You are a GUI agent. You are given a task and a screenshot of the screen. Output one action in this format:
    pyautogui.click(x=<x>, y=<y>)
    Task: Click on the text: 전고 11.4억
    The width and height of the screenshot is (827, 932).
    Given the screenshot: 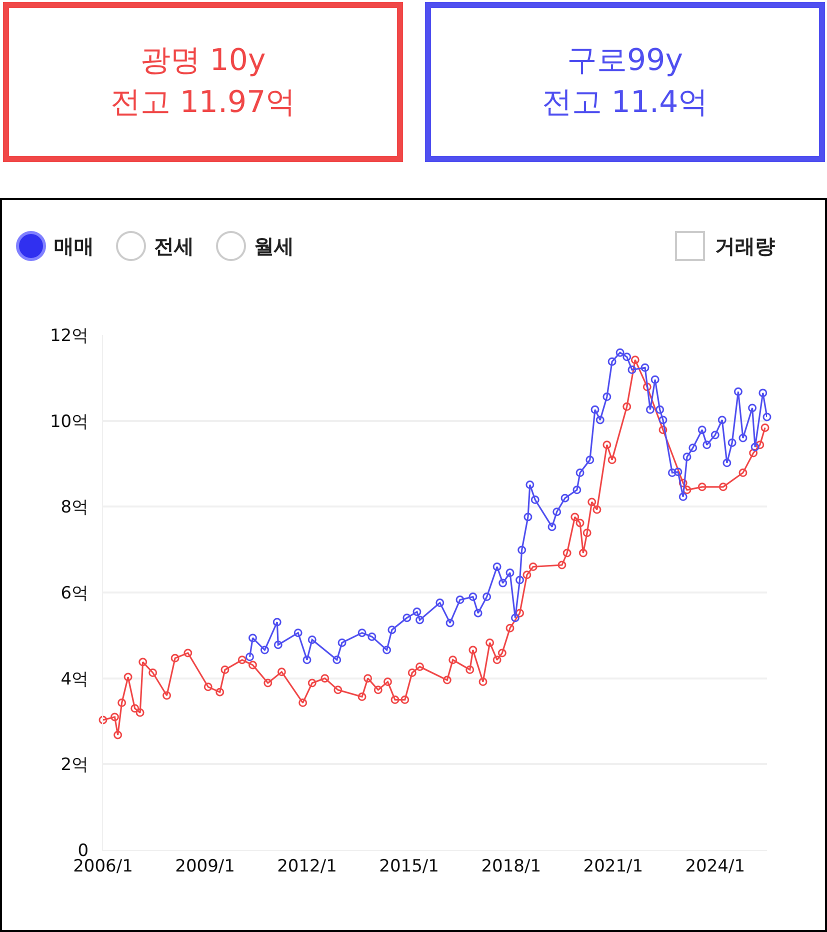 What is the action you would take?
    pyautogui.click(x=625, y=103)
    